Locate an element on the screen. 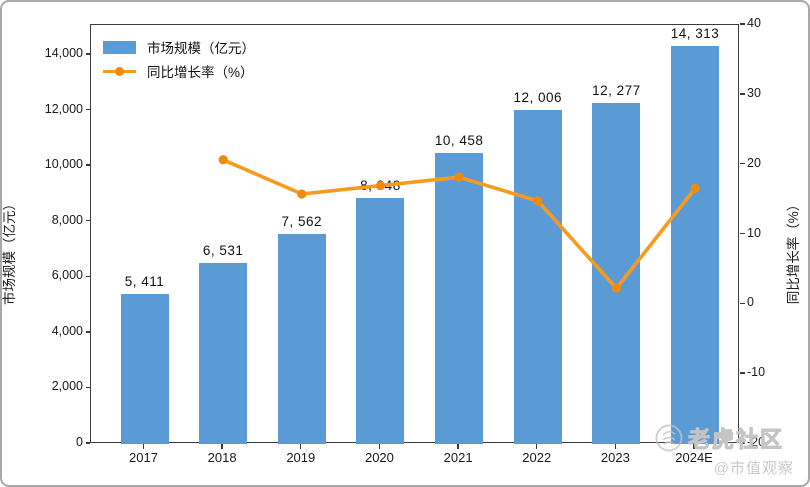  left-tick-label: 10,000 is located at coordinates (63, 164).